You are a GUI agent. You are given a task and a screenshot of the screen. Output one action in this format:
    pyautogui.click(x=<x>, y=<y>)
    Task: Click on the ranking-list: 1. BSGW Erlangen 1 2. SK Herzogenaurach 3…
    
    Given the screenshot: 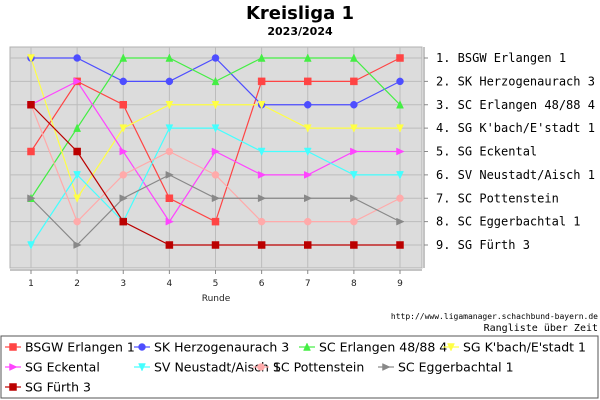 What is the action you would take?
    pyautogui.click(x=515, y=151)
    